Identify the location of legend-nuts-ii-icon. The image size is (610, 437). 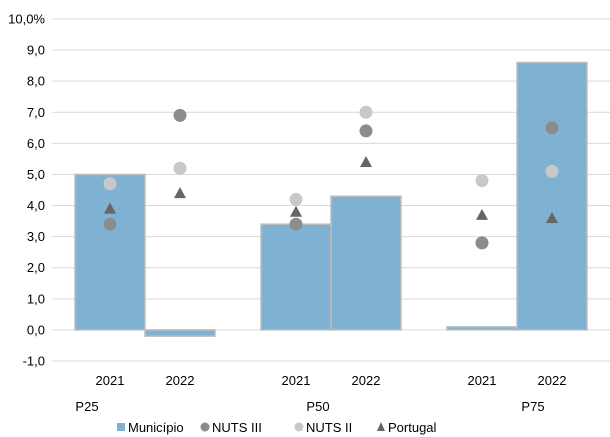
(299, 427).